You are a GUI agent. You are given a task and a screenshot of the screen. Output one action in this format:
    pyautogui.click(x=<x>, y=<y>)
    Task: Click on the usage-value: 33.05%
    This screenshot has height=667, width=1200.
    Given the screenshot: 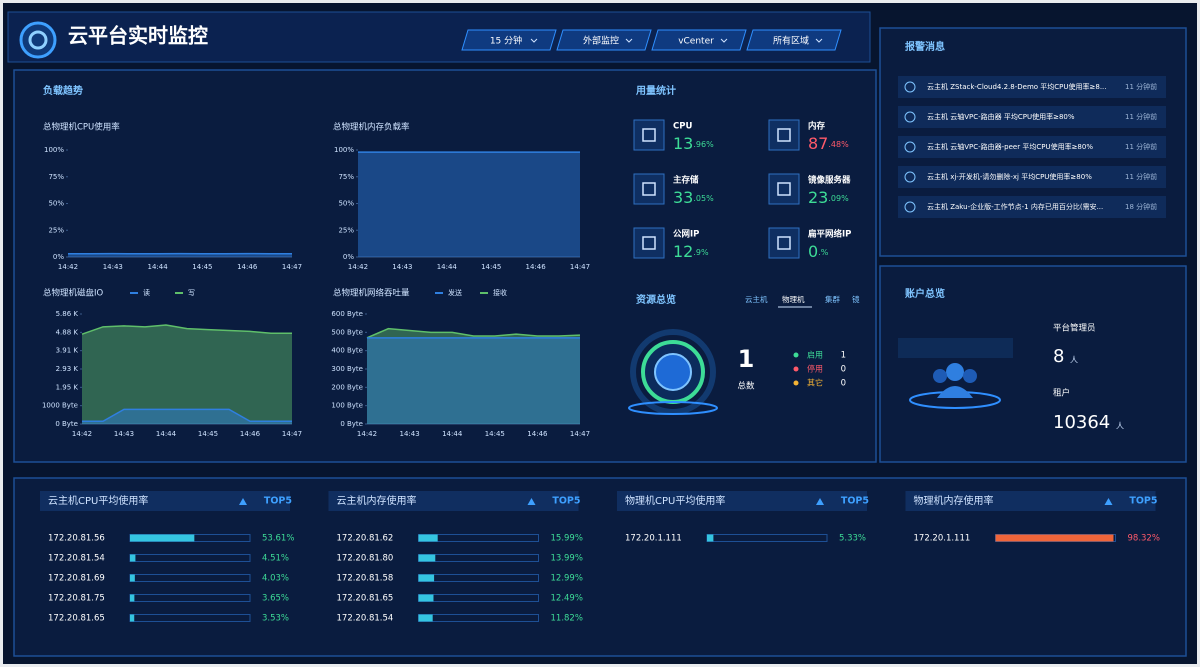 What is the action you would take?
    pyautogui.click(x=693, y=197)
    